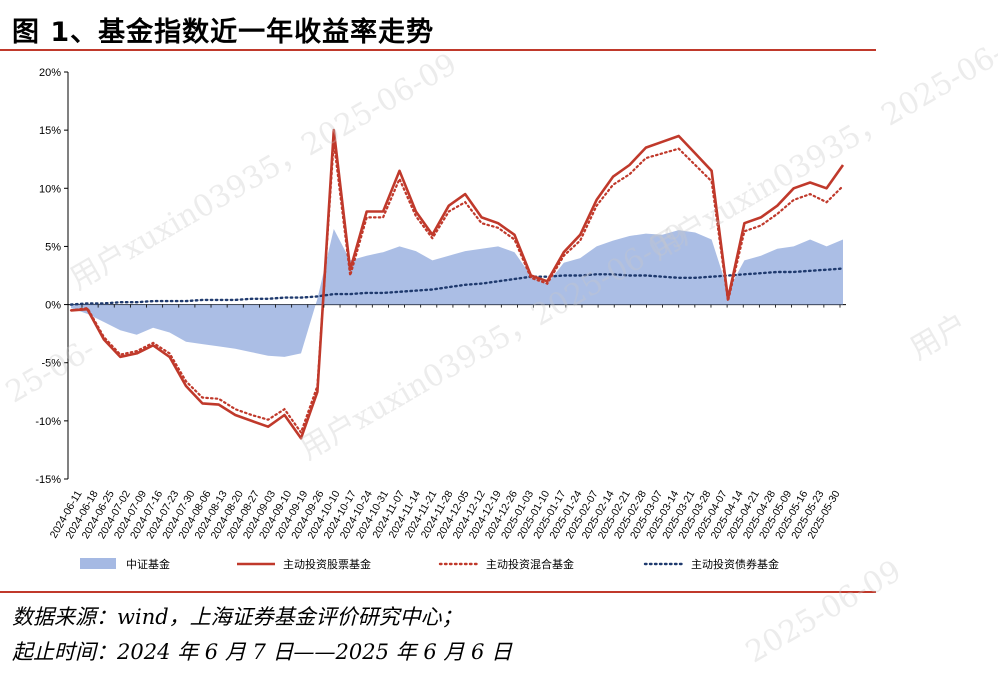  Describe the element at coordinates (98, 563) in the screenshot. I see `legend-swatch-area` at that location.